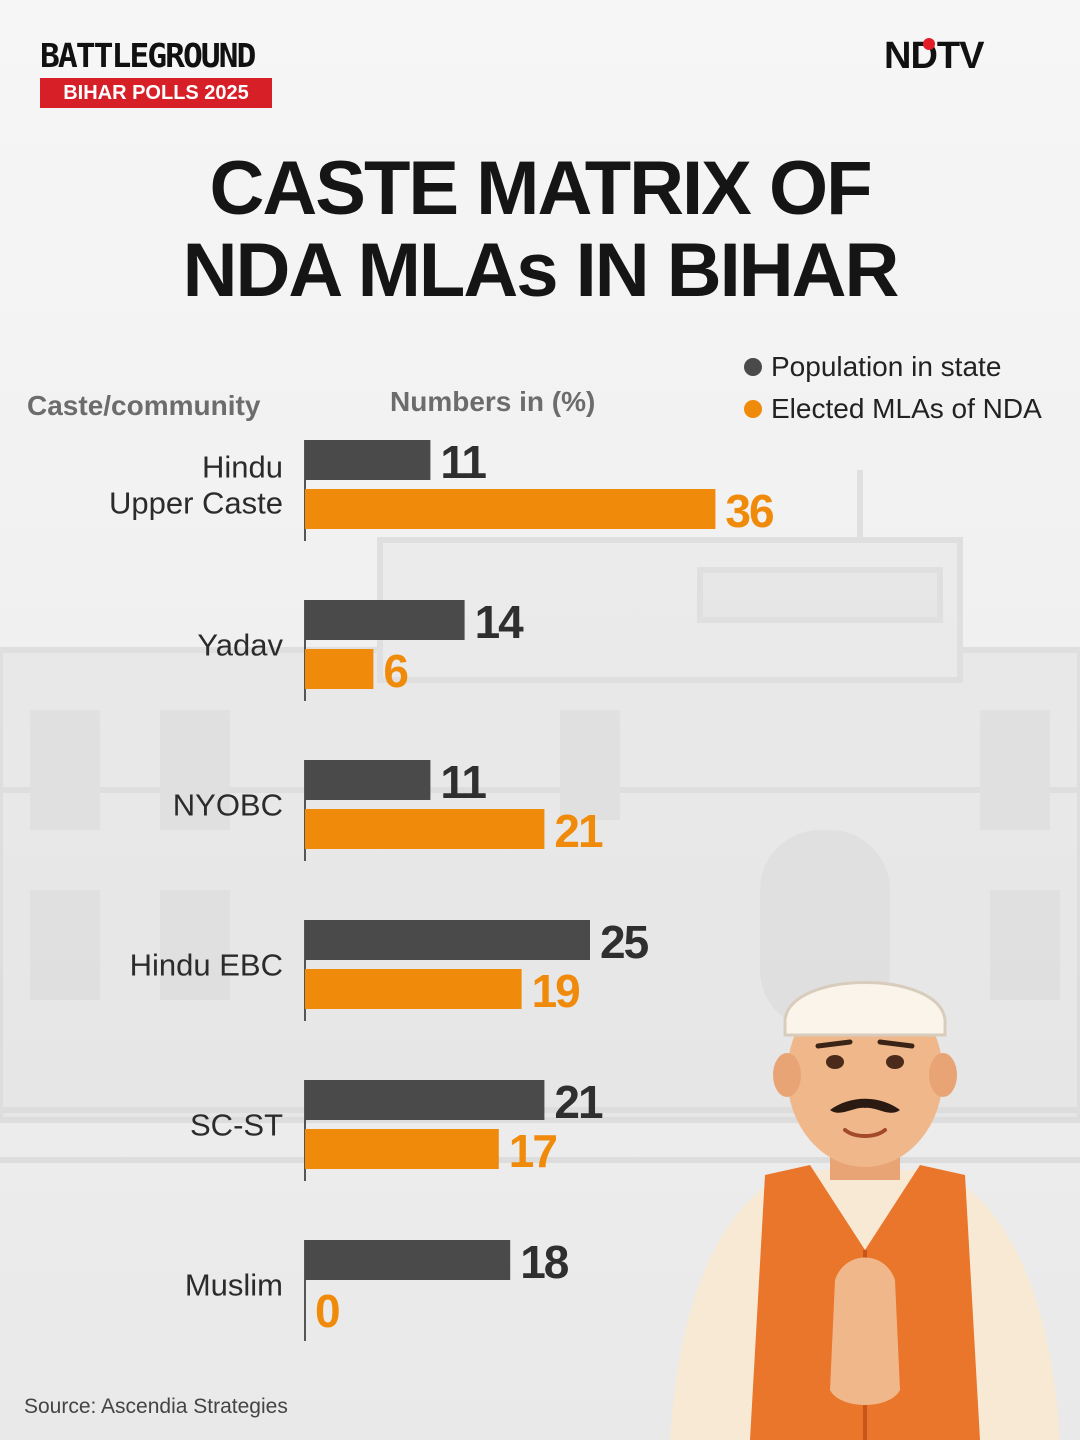  What do you see at coordinates (493, 401) in the screenshot?
I see `values-column-header: Numbers in (%)` at bounding box center [493, 401].